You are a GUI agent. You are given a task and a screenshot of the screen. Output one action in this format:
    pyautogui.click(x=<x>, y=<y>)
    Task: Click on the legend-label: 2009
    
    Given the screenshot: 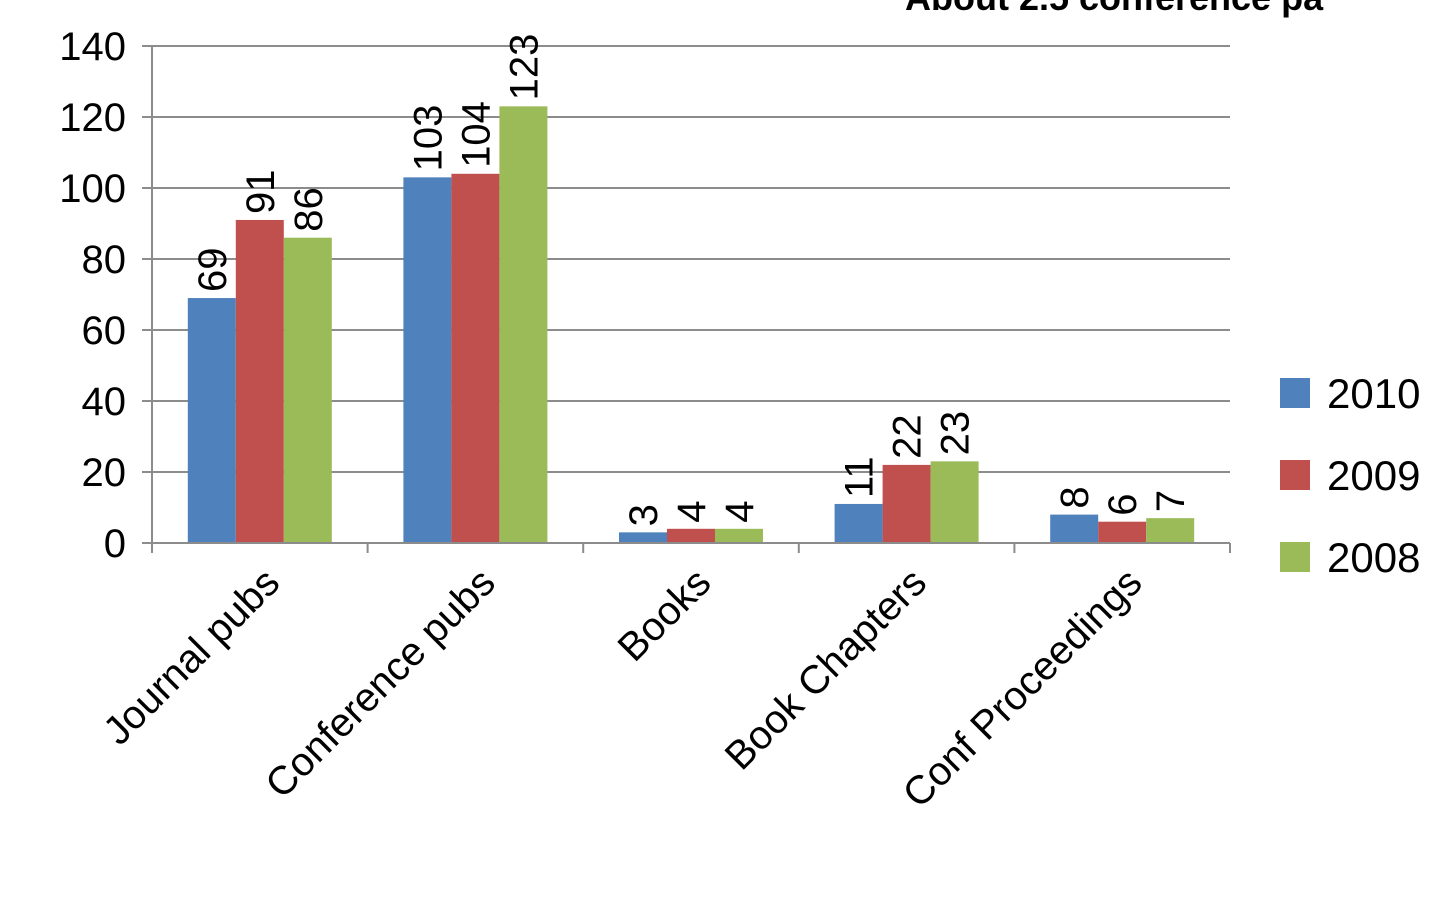 What is the action you would take?
    pyautogui.click(x=1373, y=475)
    